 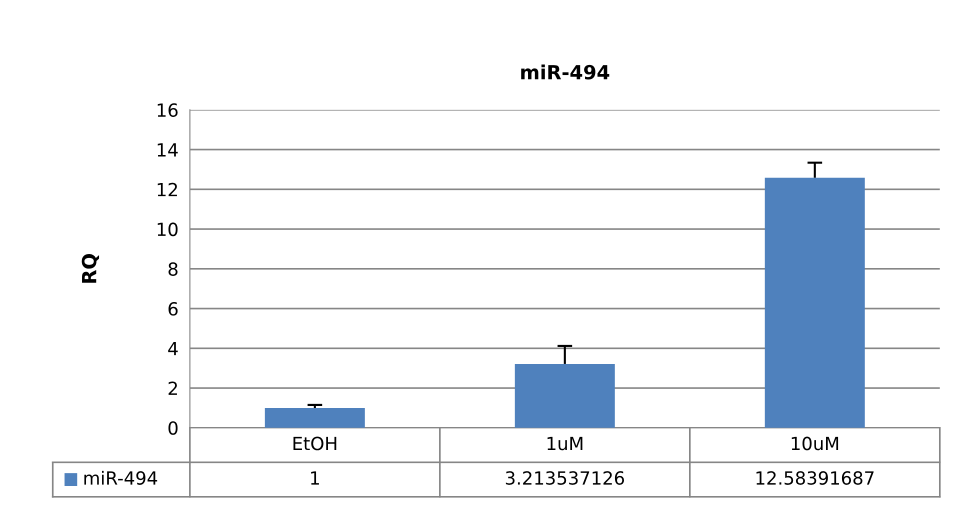 What do you see at coordinates (565, 478) in the screenshot?
I see `data-label: 3.213537126` at bounding box center [565, 478].